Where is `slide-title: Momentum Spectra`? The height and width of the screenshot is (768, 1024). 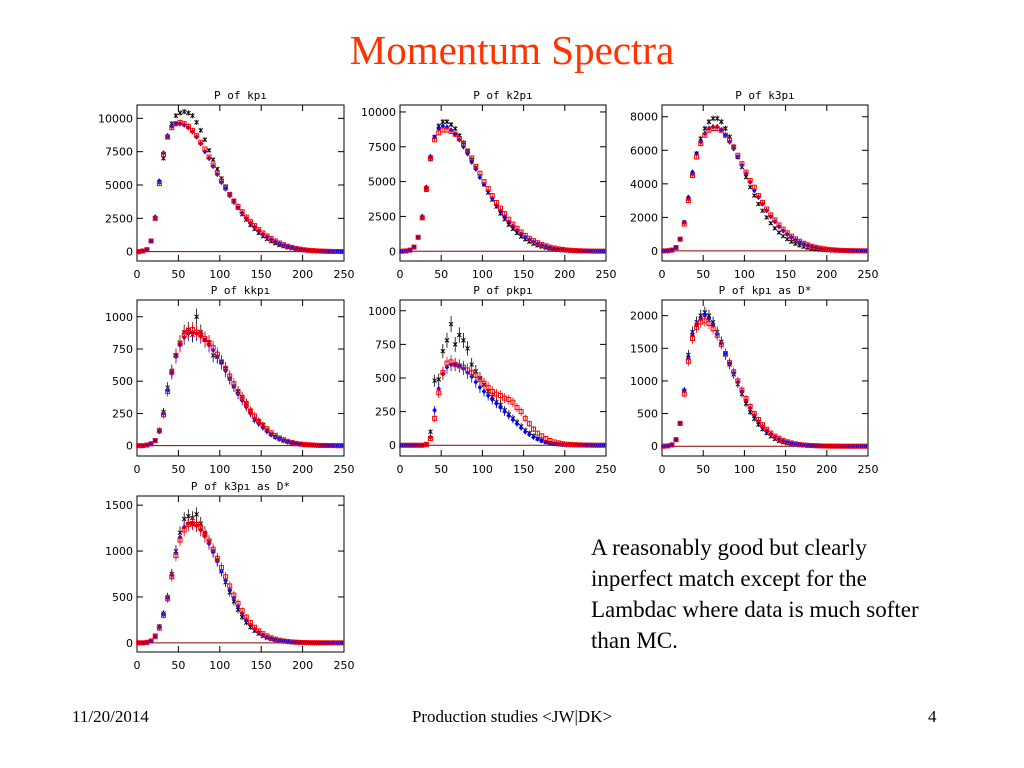
slide-title: Momentum Spectra is located at coordinates (512, 50).